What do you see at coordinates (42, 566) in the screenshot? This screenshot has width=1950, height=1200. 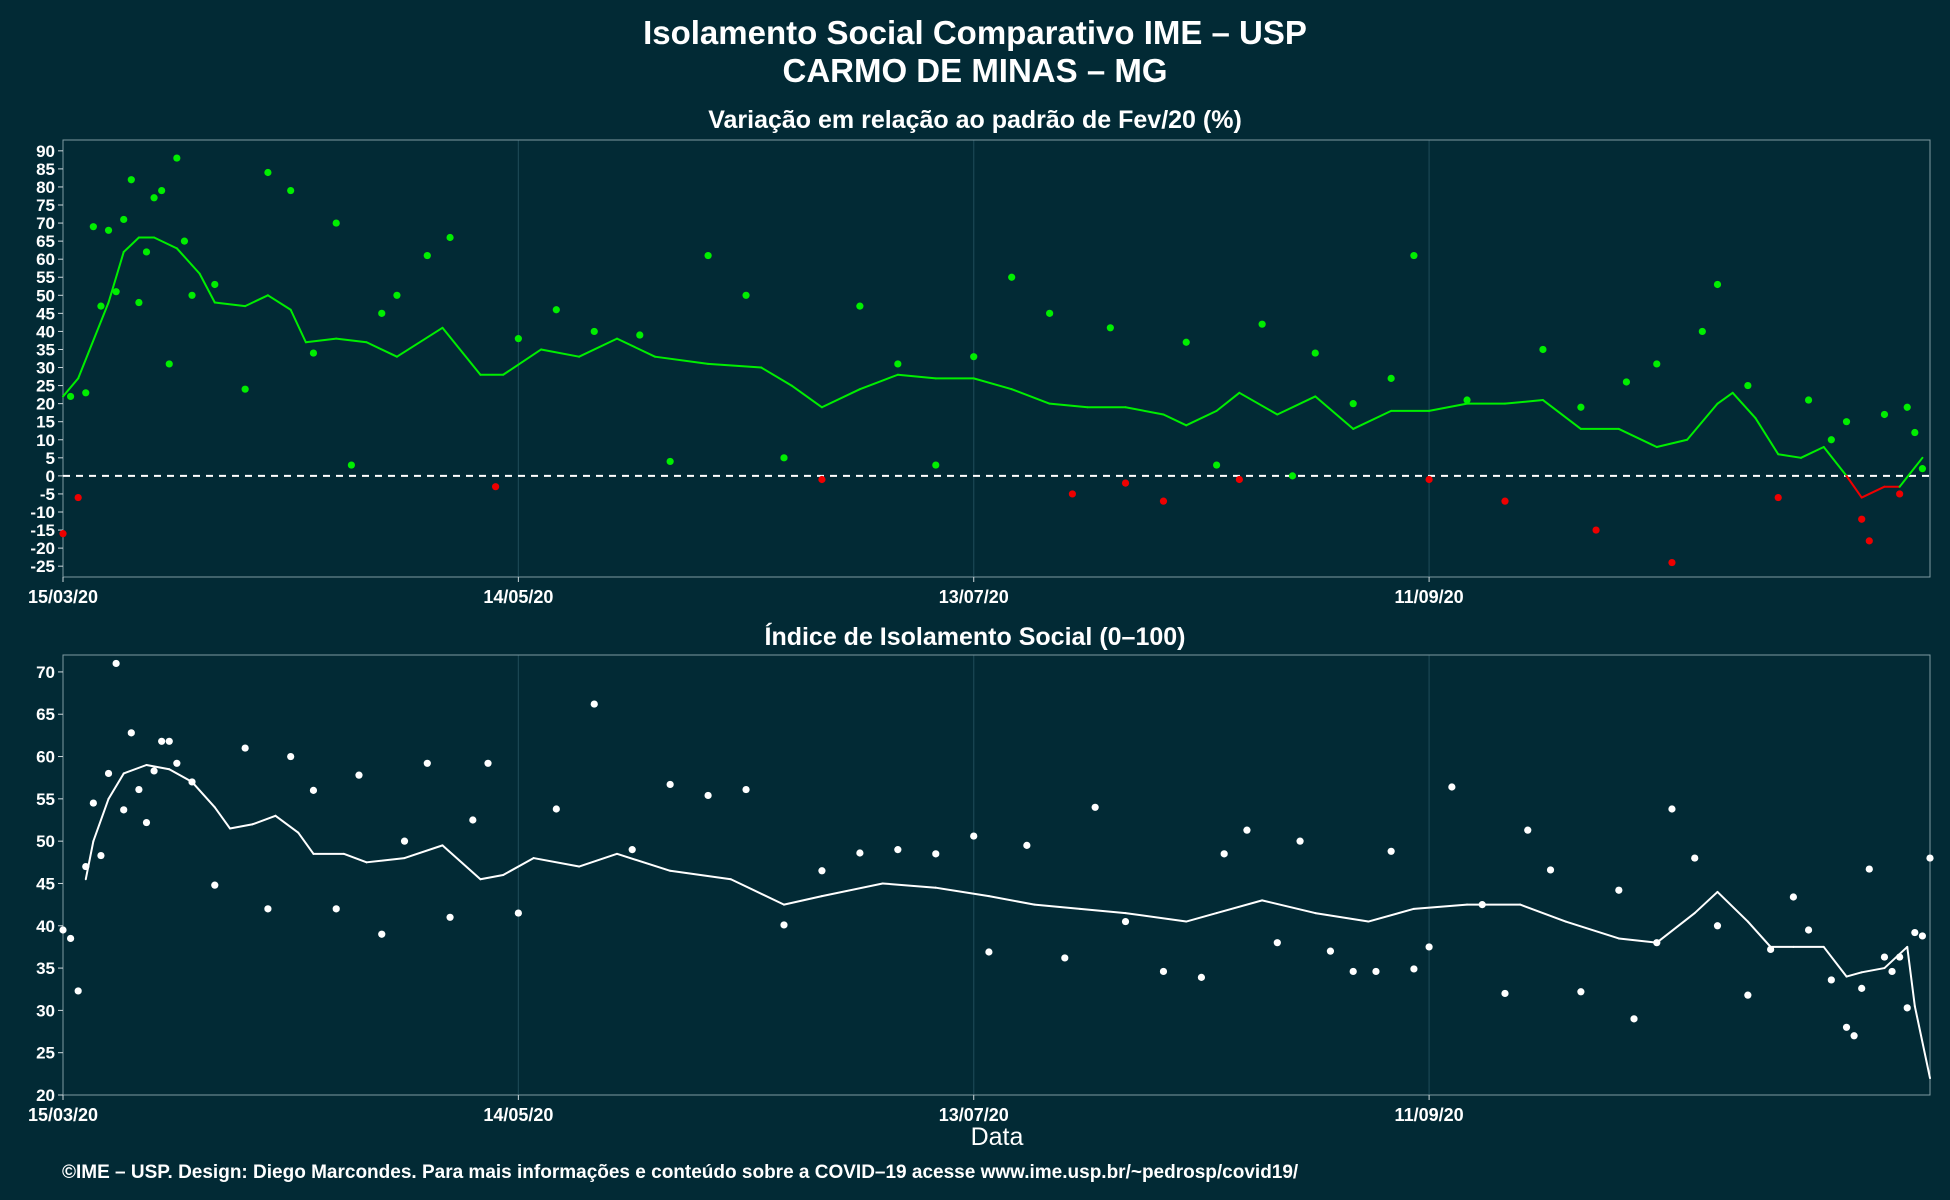 I see `y-tick-label: -25` at bounding box center [42, 566].